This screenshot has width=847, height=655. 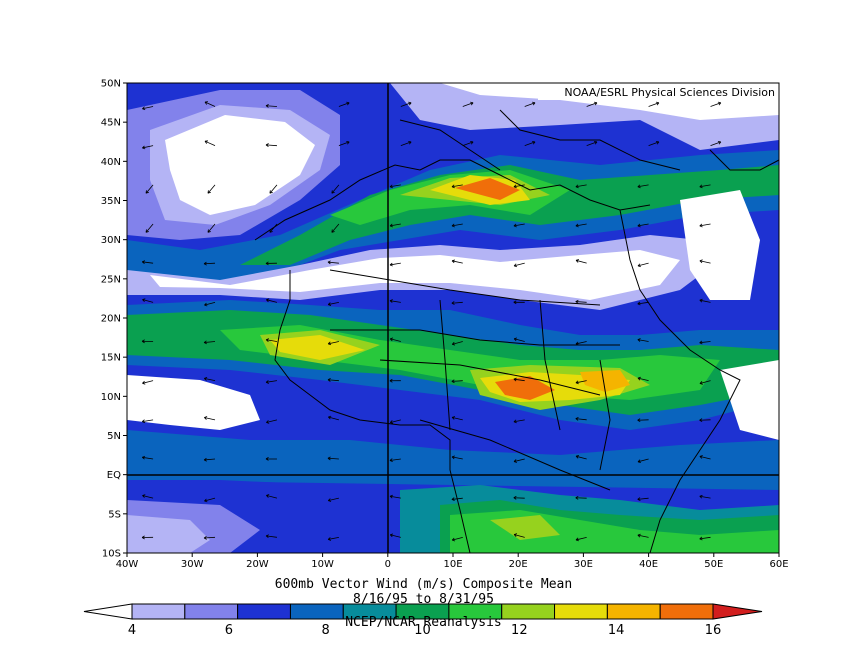 What do you see at coordinates (111, 319) in the screenshot?
I see `y-tick-label: 20N` at bounding box center [111, 319].